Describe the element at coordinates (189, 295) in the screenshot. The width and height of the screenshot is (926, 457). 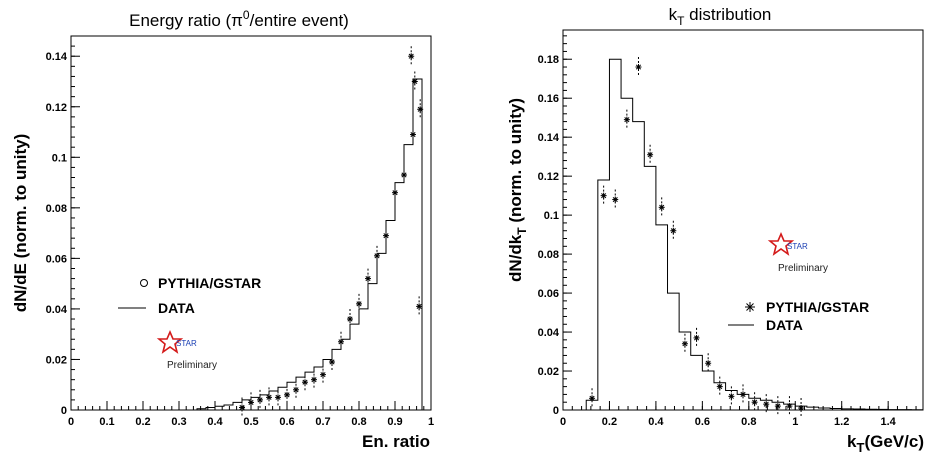
I see `energy-ratio-legend: PYTHIA/GSTAR DATA` at that location.